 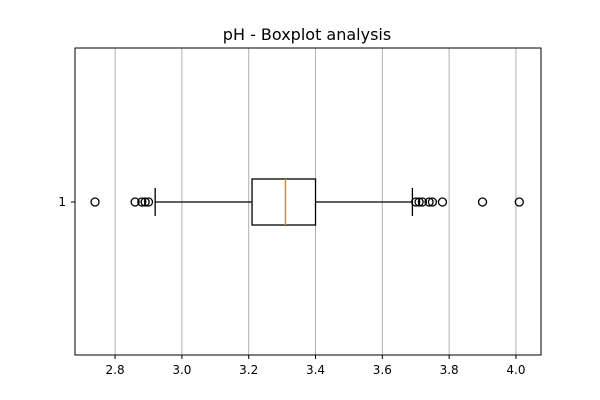 What do you see at coordinates (382, 370) in the screenshot?
I see `x-tick-label: 3.6` at bounding box center [382, 370].